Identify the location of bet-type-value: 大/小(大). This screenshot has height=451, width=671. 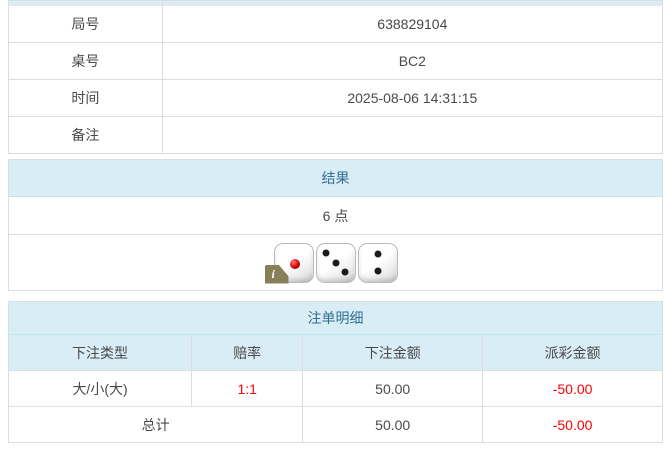
(100, 388).